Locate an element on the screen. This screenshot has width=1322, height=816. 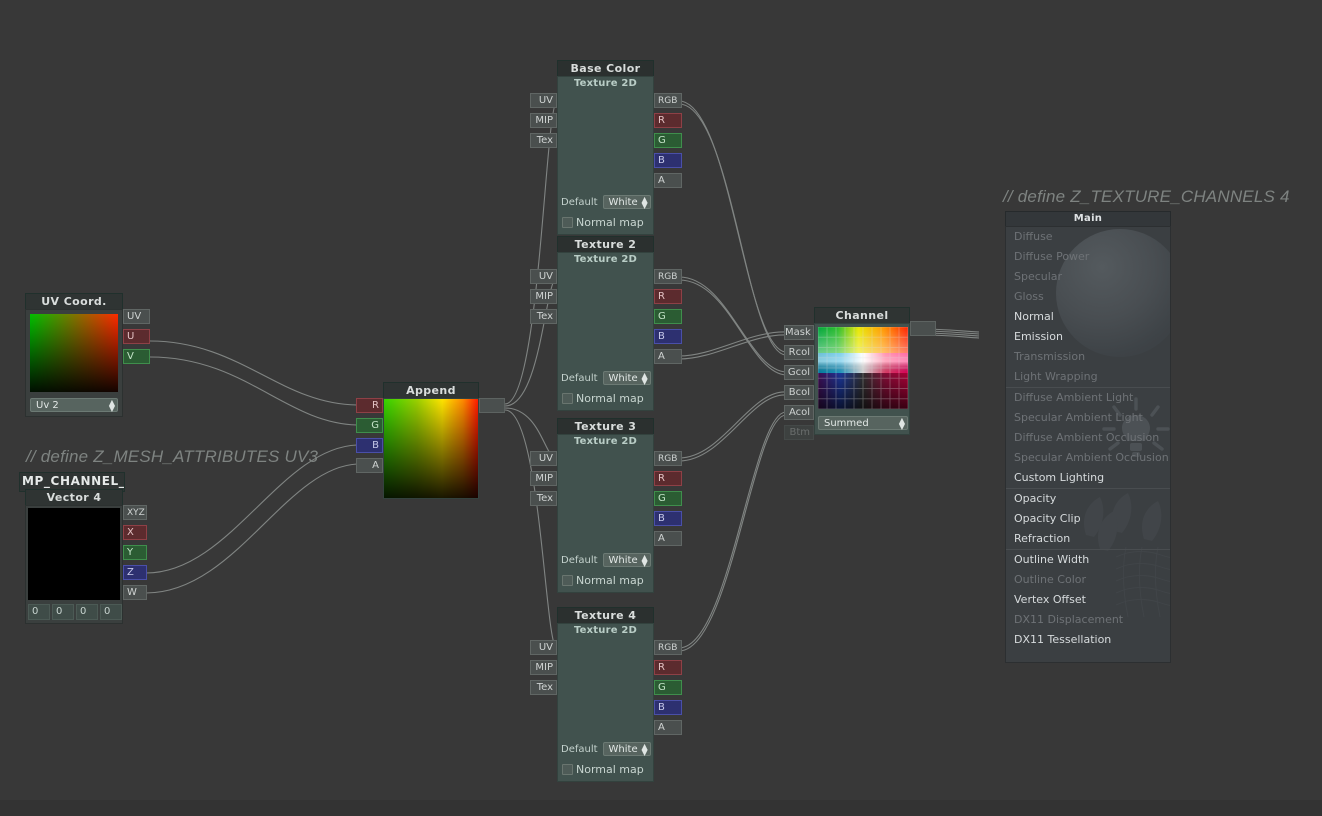
main-row-vertex-offset: Vertex Offset is located at coordinates (1088, 600).